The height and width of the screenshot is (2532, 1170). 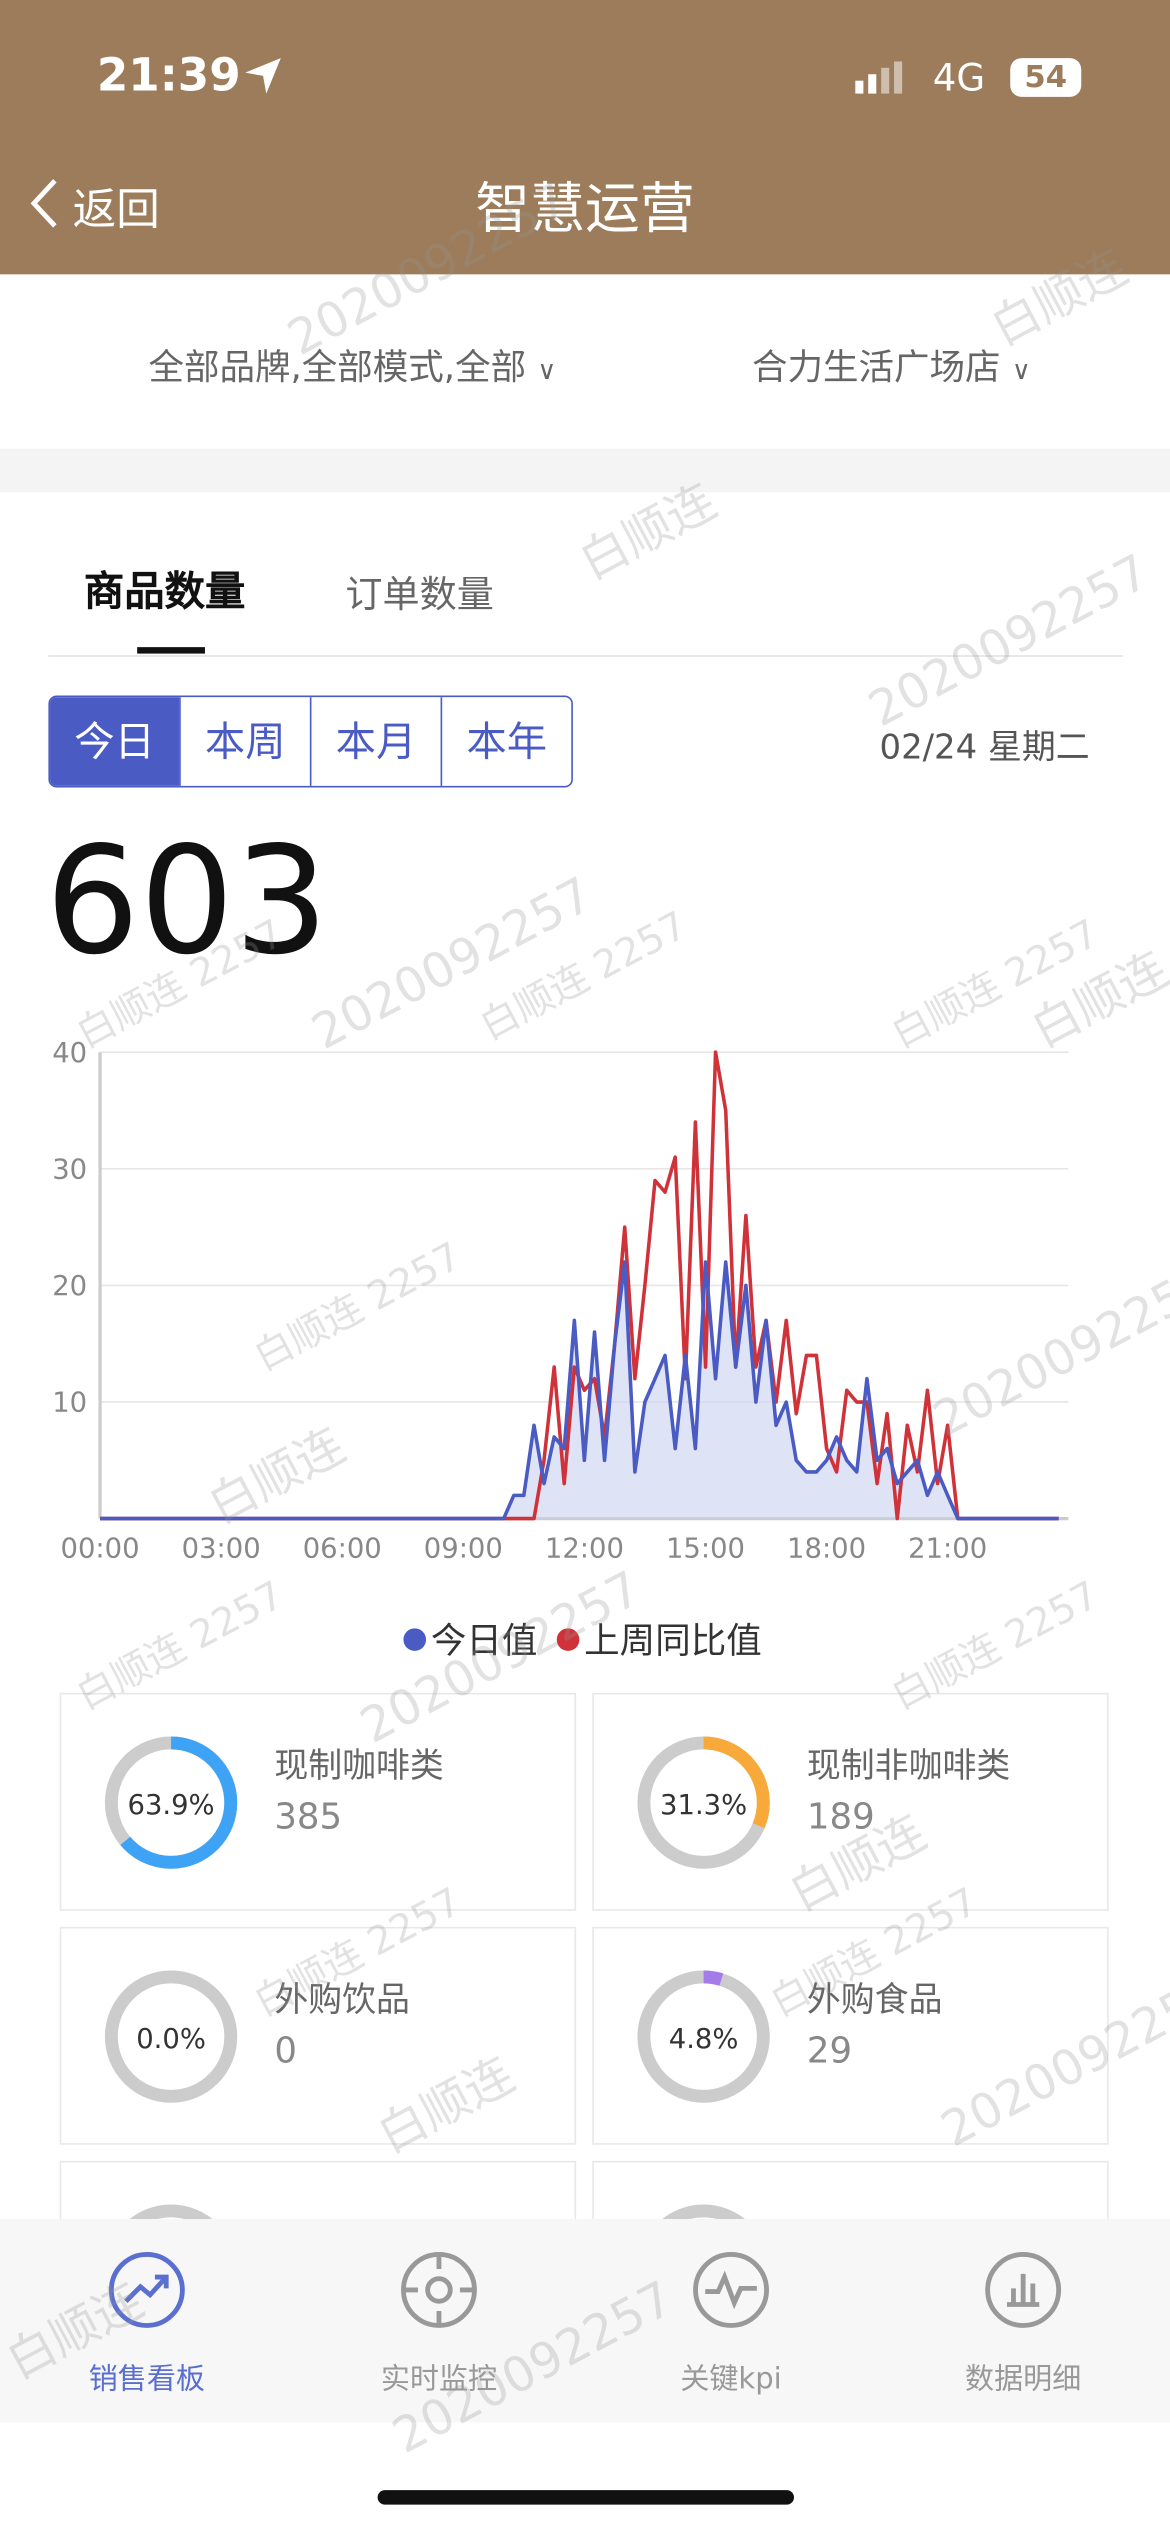 I want to click on store-filter: 合力生活广场店 ∨, so click(x=891, y=368).